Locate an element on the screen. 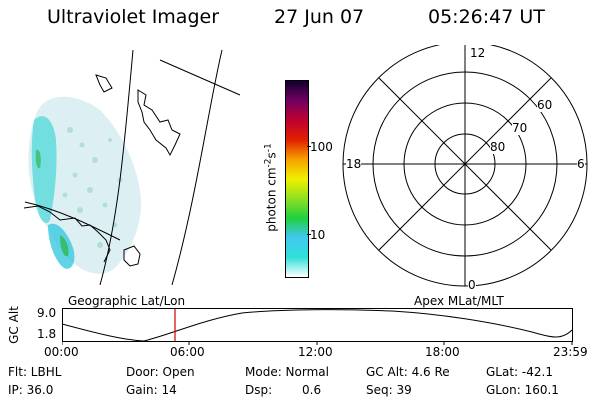 The width and height of the screenshot is (600, 400). timeline-tick-1200: 12:00 is located at coordinates (315, 352).